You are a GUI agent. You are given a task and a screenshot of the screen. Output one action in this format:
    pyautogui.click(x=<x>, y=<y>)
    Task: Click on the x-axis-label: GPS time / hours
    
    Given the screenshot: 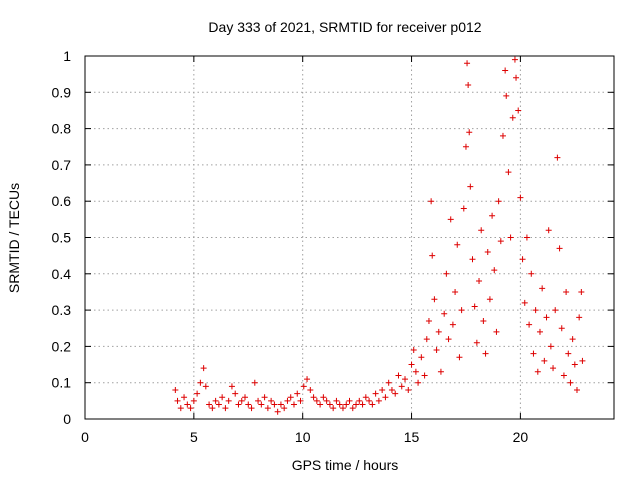 What is the action you would take?
    pyautogui.click(x=345, y=465)
    